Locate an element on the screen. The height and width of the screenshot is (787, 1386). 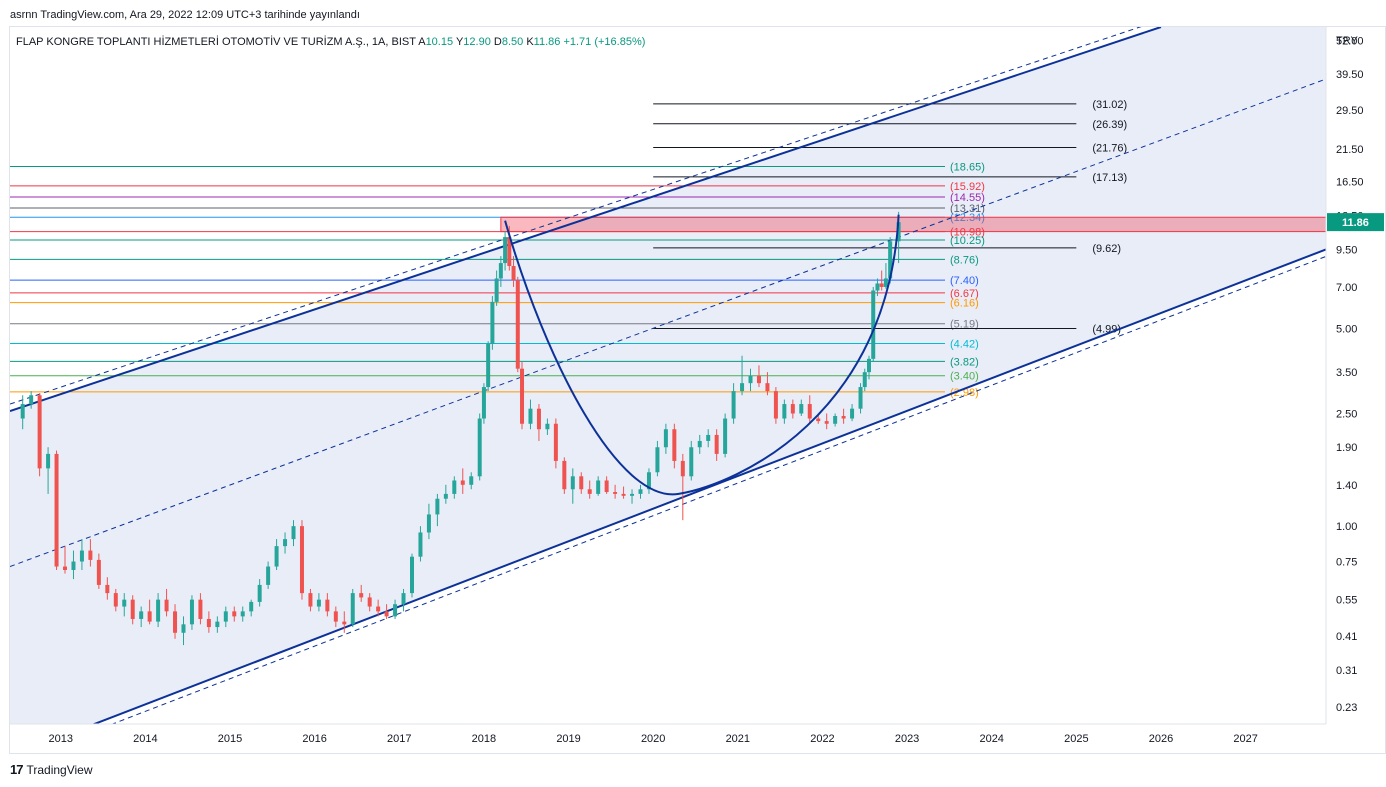
price-axis-tick: 5.00 is located at coordinates (1346, 329).